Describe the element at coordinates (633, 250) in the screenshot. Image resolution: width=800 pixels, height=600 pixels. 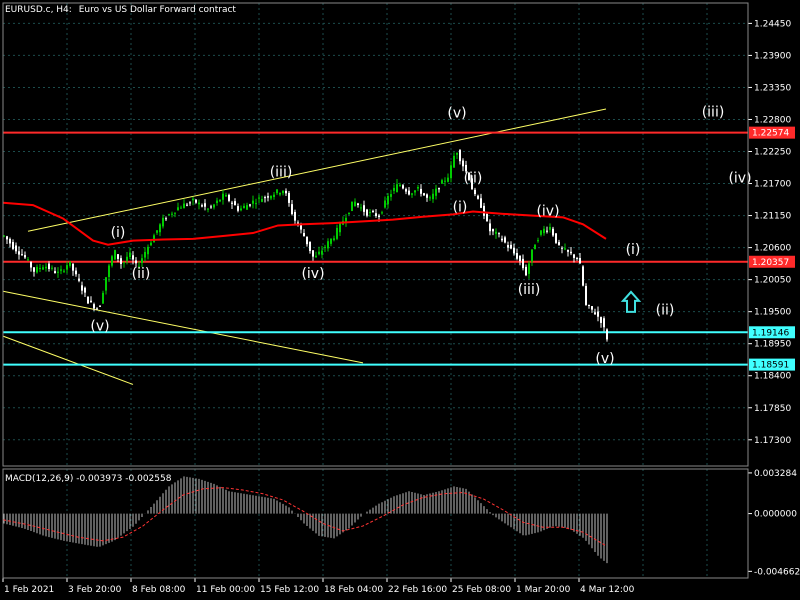
I see `wave-label: (i)` at that location.